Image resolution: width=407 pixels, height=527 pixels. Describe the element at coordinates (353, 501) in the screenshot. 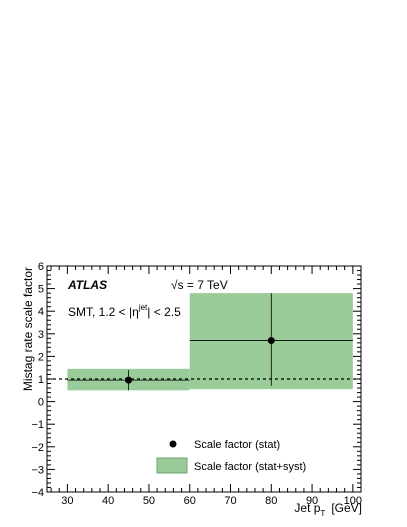

I see `x-tick-label: 100` at that location.